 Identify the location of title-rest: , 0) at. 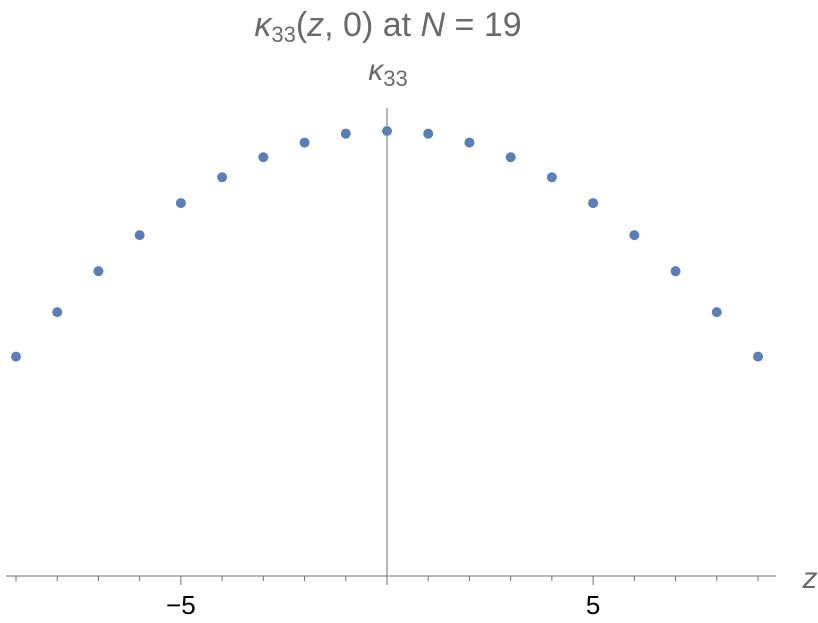
(372, 25).